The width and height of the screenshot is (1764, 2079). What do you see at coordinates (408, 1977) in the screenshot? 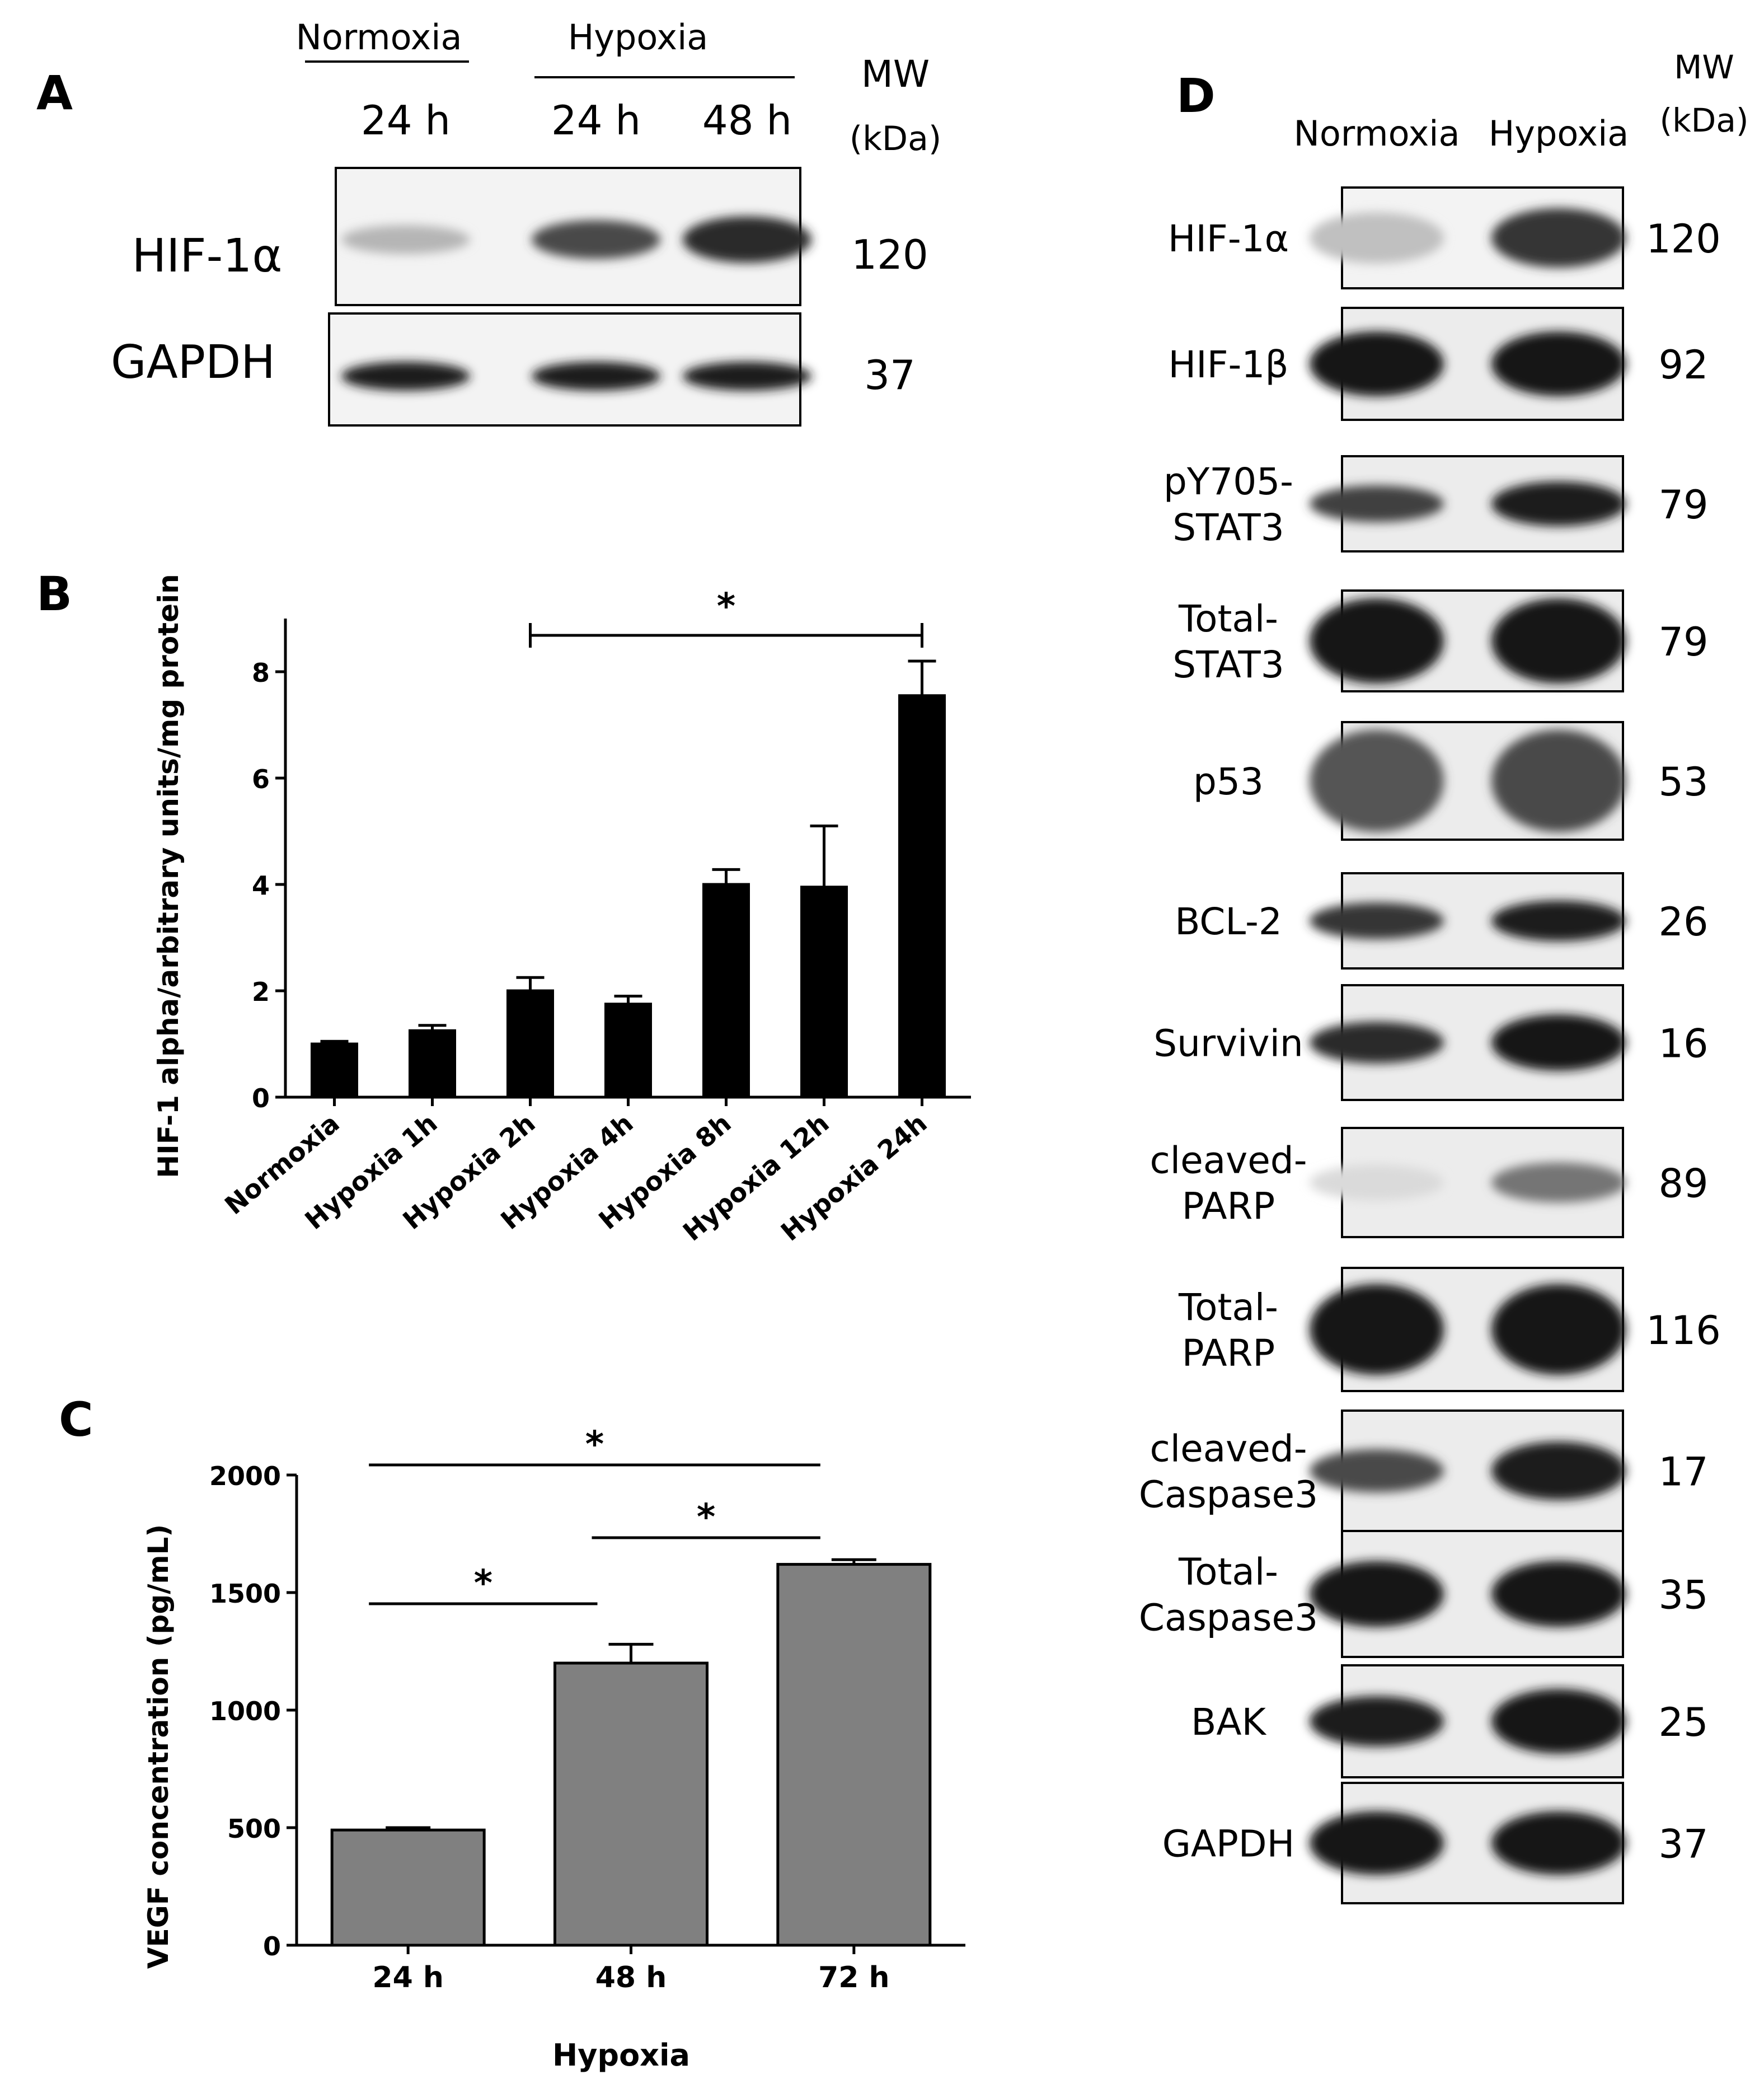
I see `chart-c-x-label-0: 24 h` at bounding box center [408, 1977].